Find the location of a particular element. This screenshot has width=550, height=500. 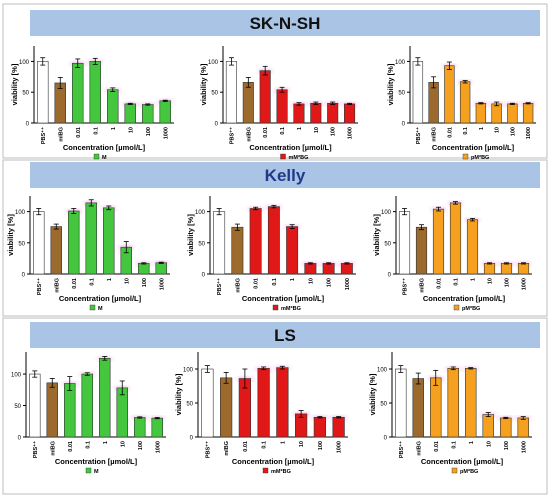

legend-label: mM*BG is located at coordinates (291, 309).